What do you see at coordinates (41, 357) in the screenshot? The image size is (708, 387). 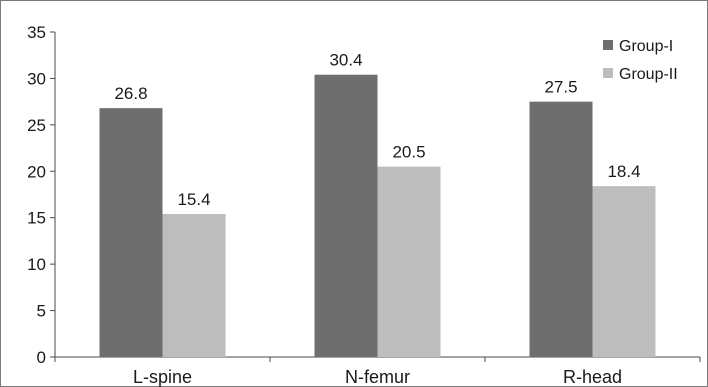 I see `y-tick-label: 0` at bounding box center [41, 357].